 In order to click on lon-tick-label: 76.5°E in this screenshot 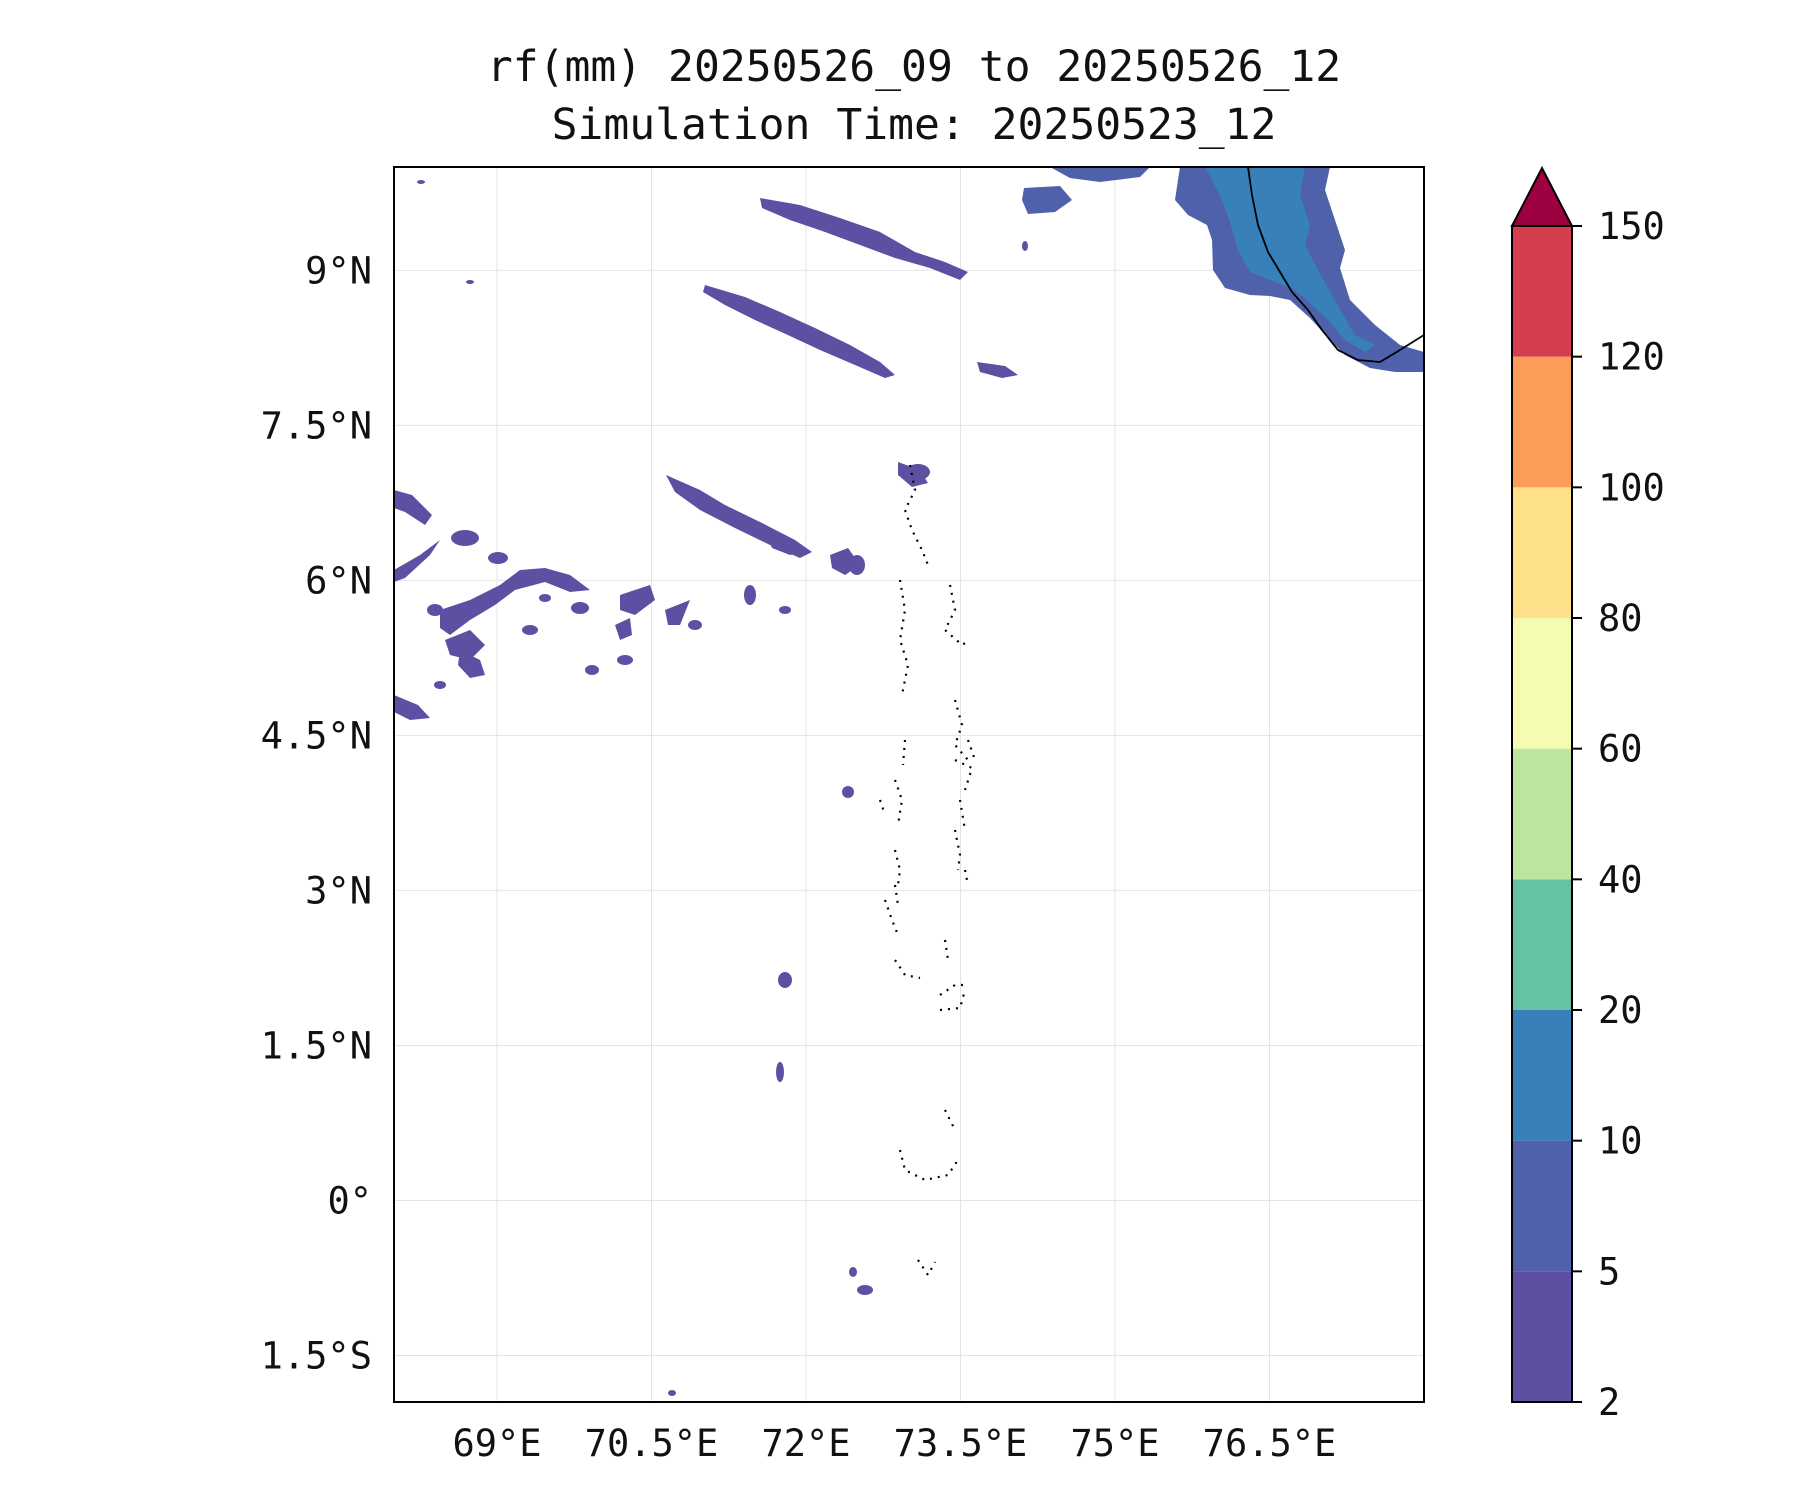, I will do `click(1270, 1443)`.